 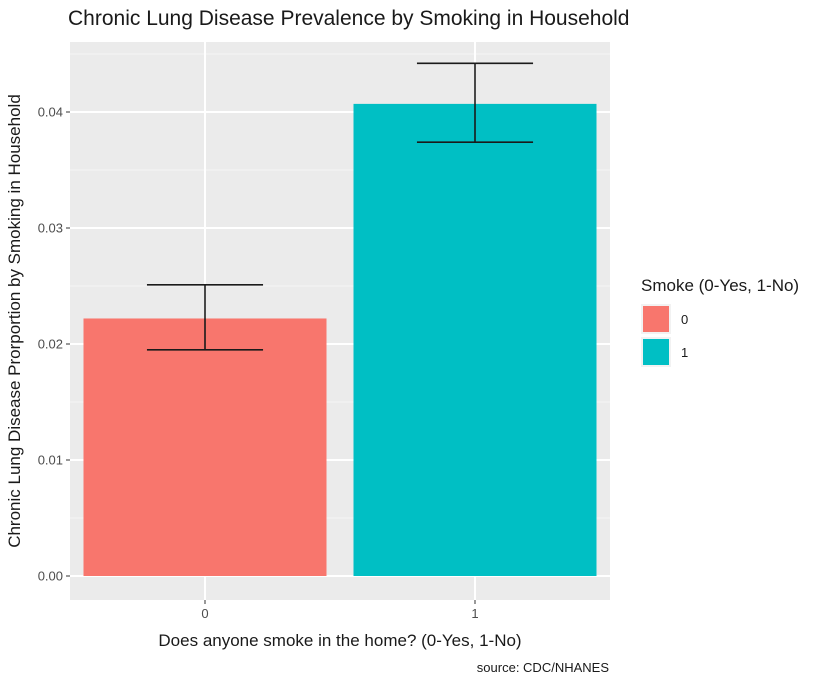 I want to click on legend-label-1: 1, so click(x=684, y=352).